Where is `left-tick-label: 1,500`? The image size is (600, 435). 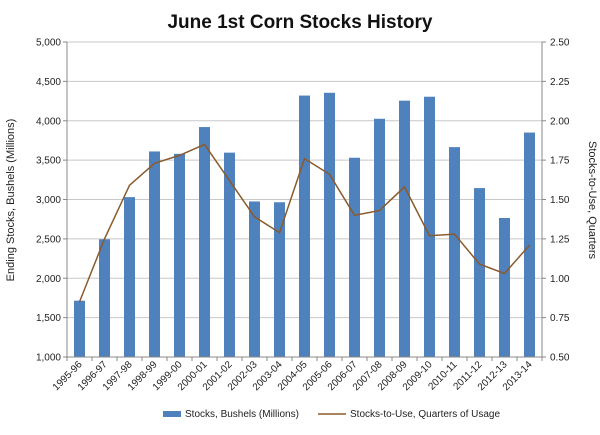
left-tick-label: 1,500 is located at coordinates (48, 318).